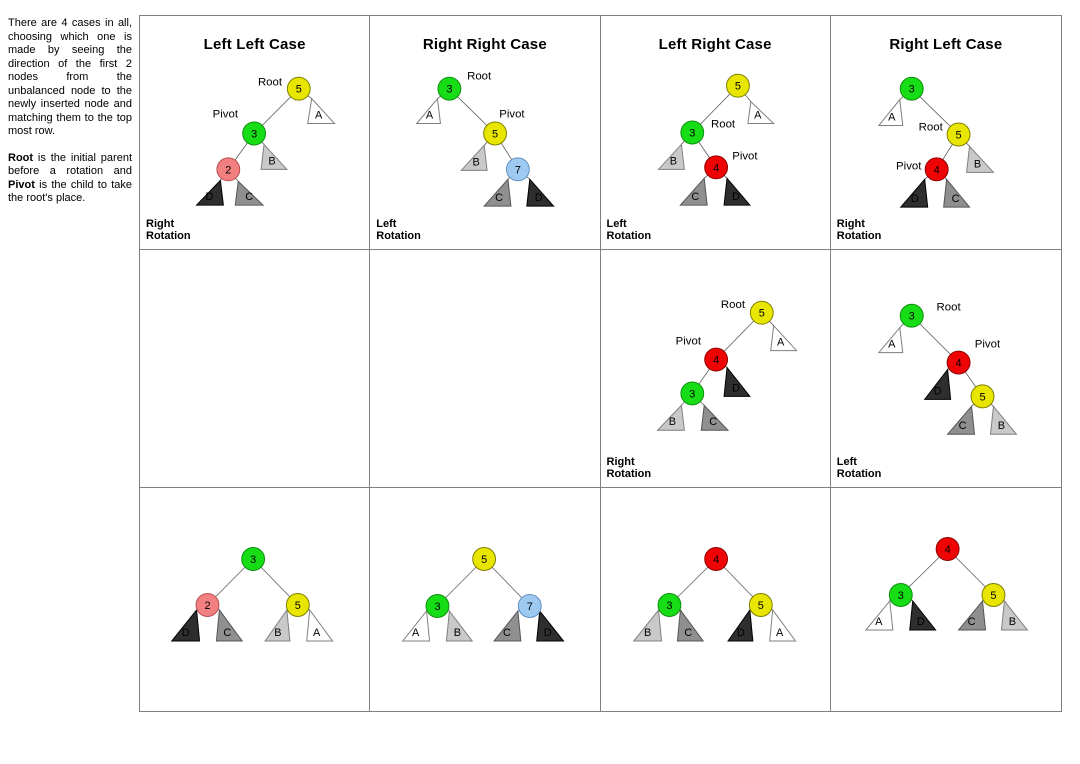 Image resolution: width=1080 pixels, height=764 pixels. I want to click on rotation-label-line: Right, so click(620, 462).